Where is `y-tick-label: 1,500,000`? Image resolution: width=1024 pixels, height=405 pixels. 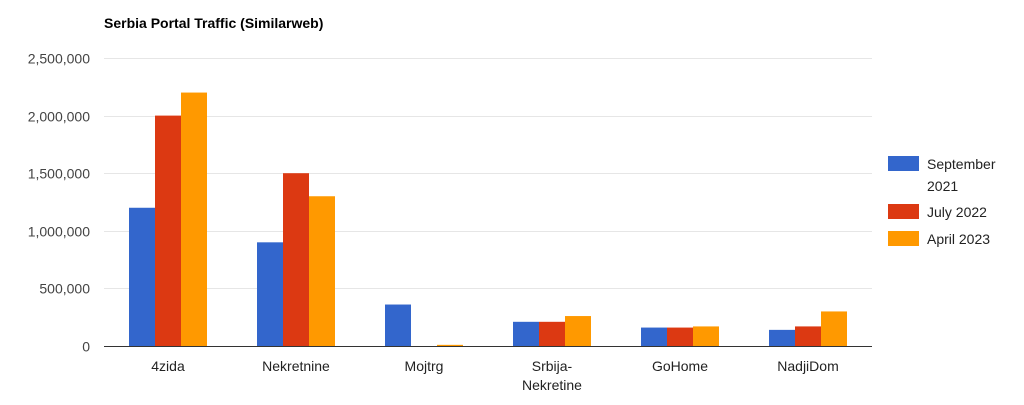 y-tick-label: 1,500,000 is located at coordinates (59, 174).